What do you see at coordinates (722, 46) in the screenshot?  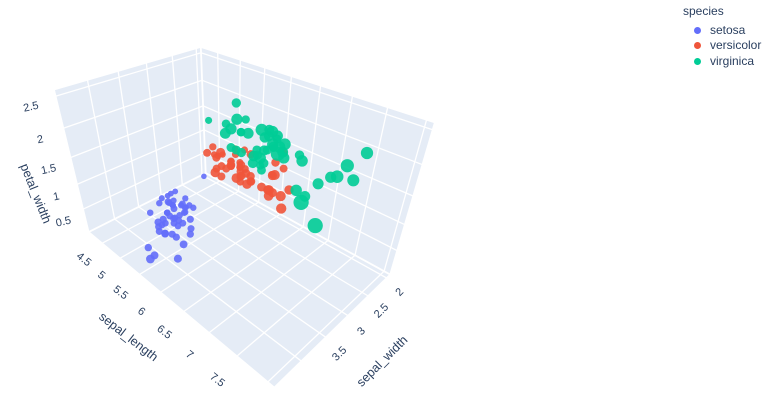 I see `legend-item-versicolor: versicolor` at bounding box center [722, 46].